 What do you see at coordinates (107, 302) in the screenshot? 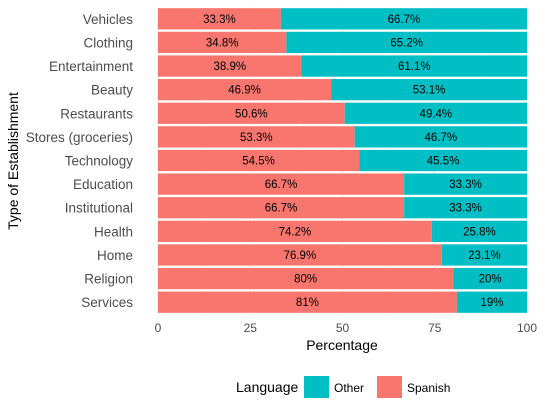
I see `y-tick-label: Services` at bounding box center [107, 302].